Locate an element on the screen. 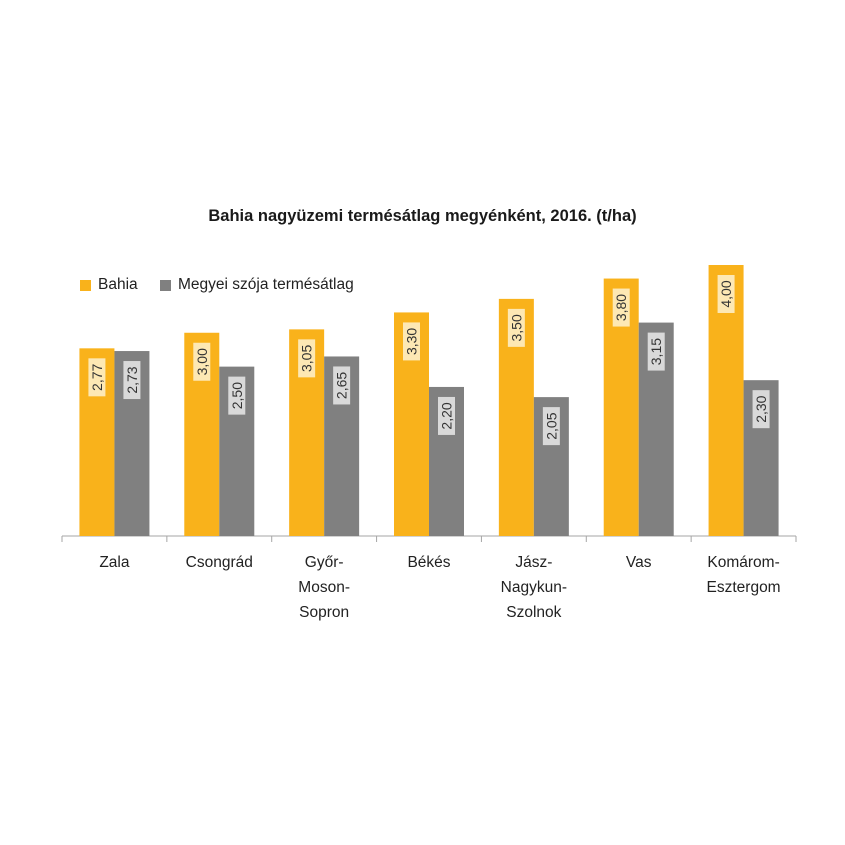 The height and width of the screenshot is (845, 845). data-label-bahia: 3,50 is located at coordinates (516, 327).